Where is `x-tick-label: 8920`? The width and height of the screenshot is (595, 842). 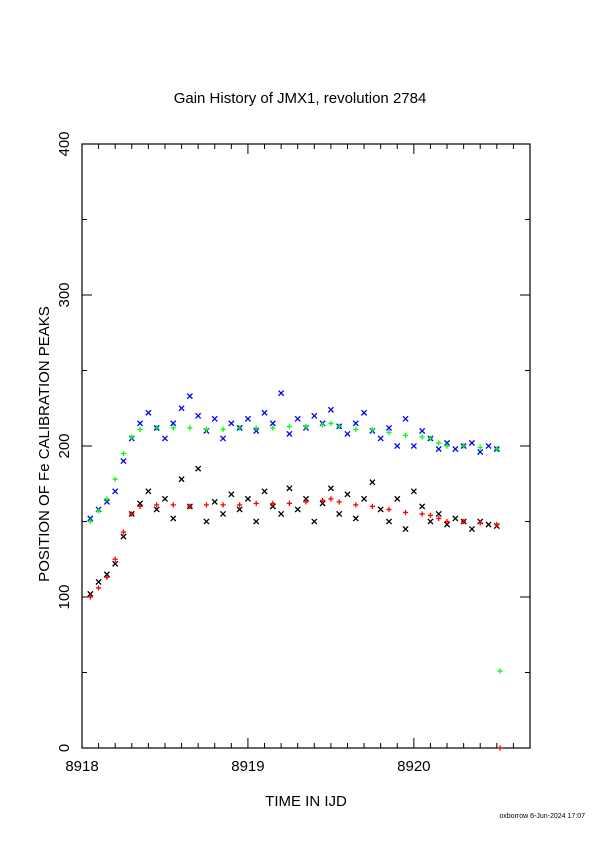
x-tick-label: 8920 is located at coordinates (413, 766).